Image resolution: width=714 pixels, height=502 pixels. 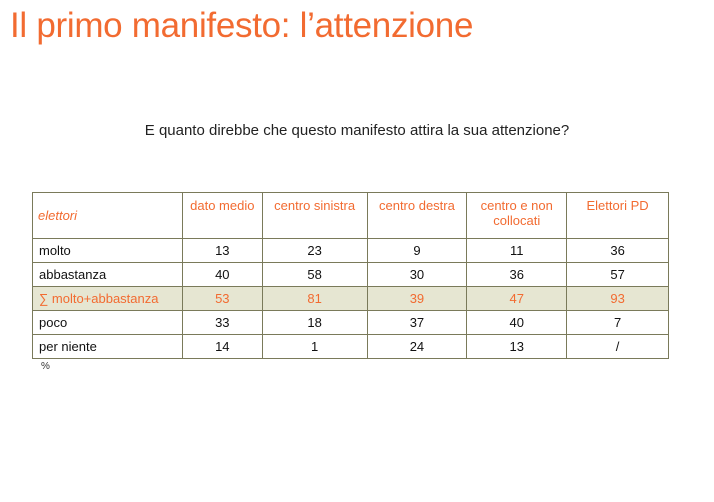 I want to click on table-cell: 30, so click(x=417, y=274).